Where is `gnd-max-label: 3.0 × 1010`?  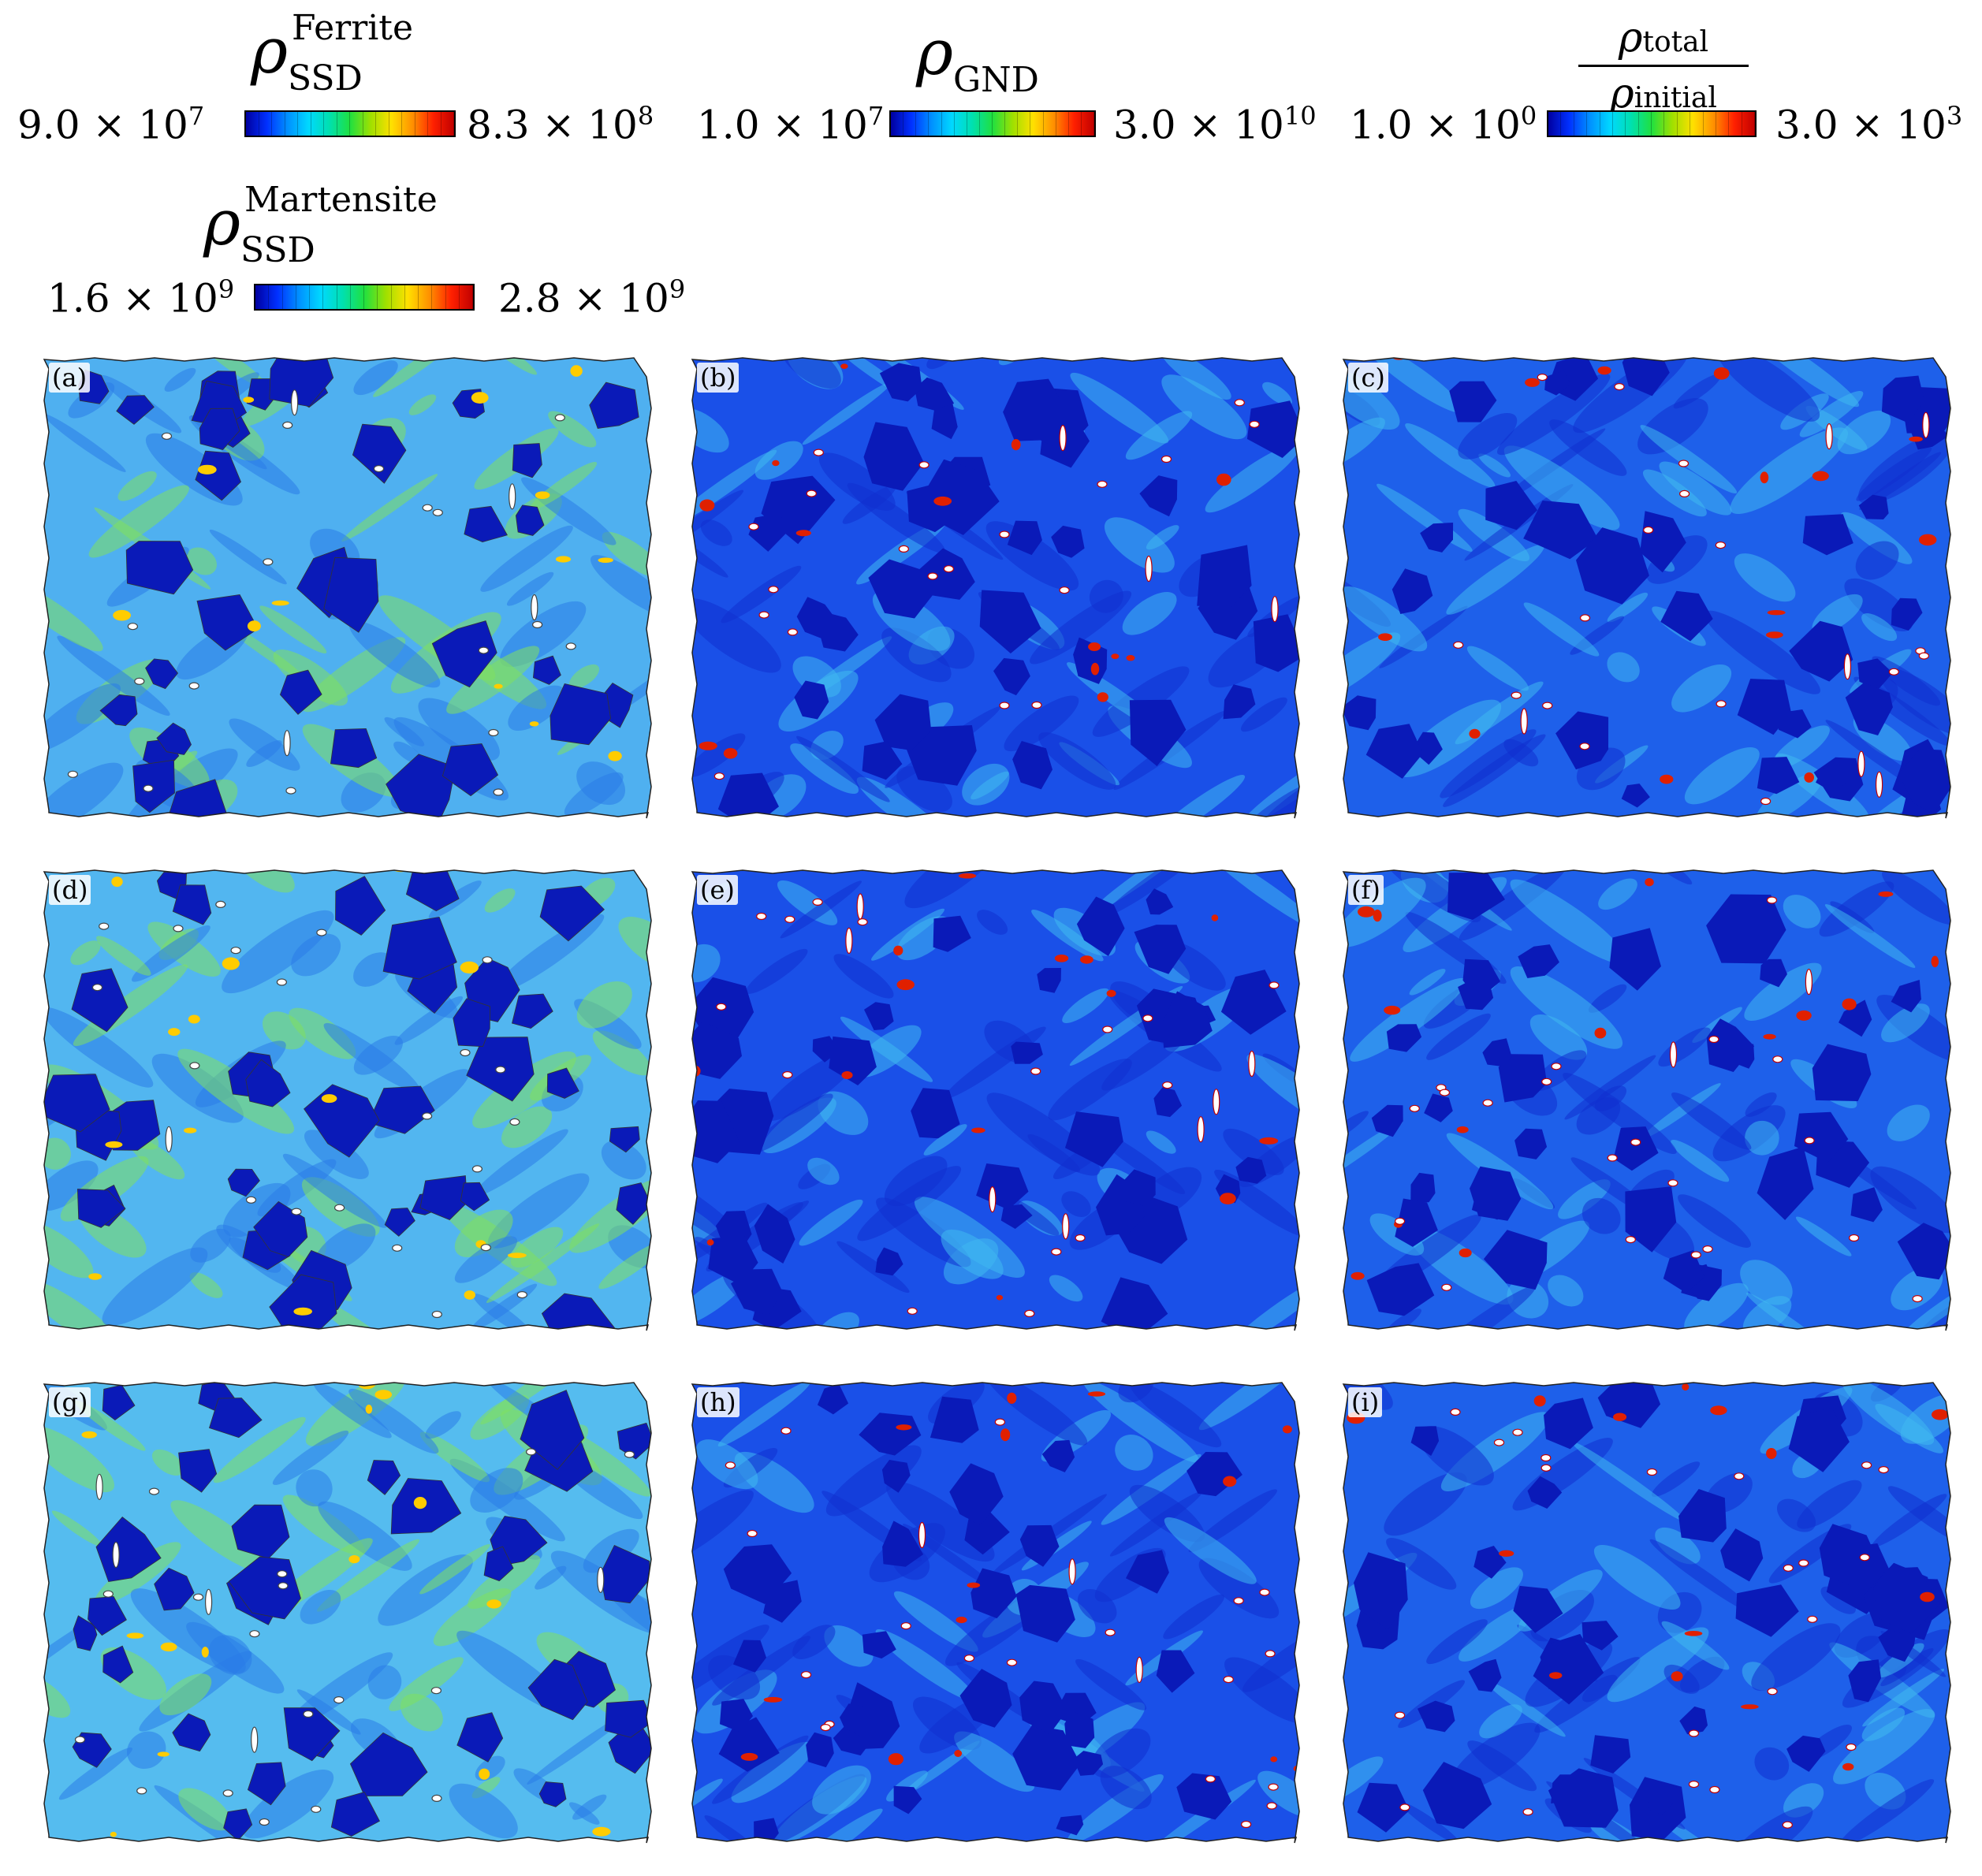 gnd-max-label: 3.0 × 1010 is located at coordinates (1215, 124).